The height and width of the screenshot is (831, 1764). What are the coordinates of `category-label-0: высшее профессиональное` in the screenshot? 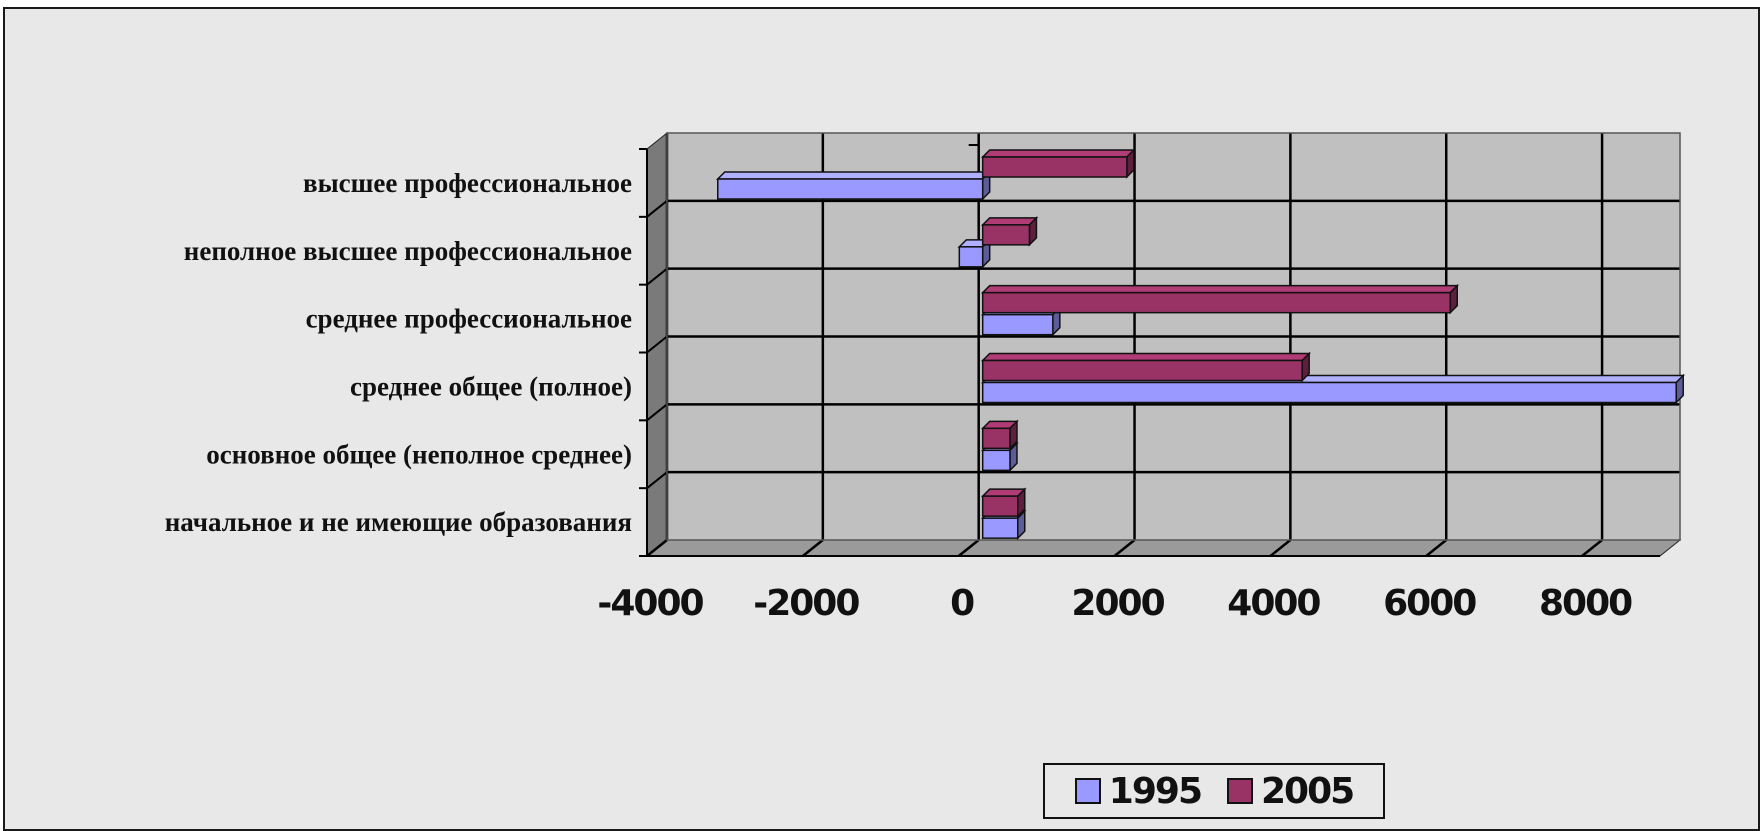 It's located at (467, 183).